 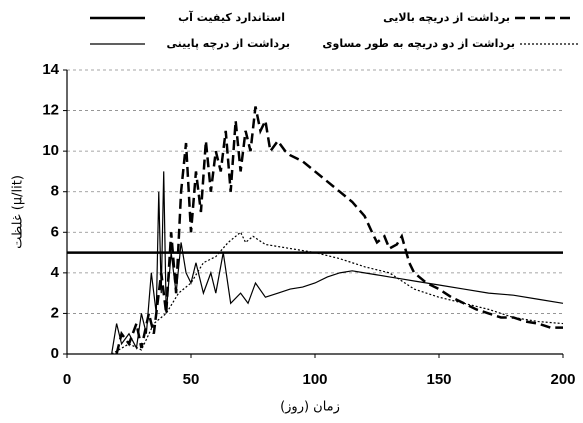 What do you see at coordinates (18, 212) in the screenshot?
I see `y-axis-label: غلظت (μ/lit)` at bounding box center [18, 212].